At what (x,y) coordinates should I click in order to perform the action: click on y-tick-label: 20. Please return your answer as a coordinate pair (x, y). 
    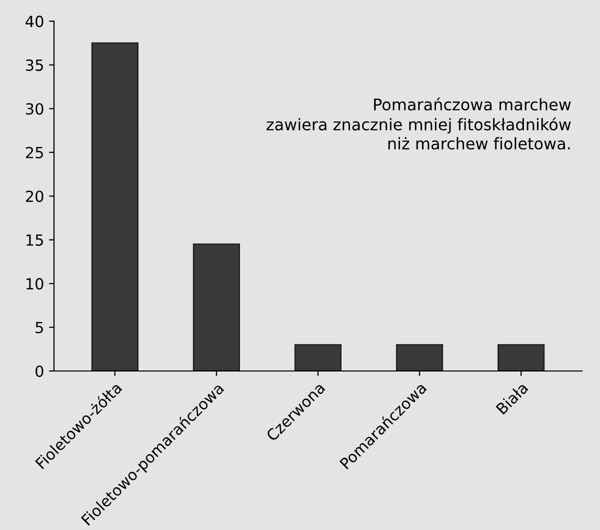
    Looking at the image, I should click on (35, 196).